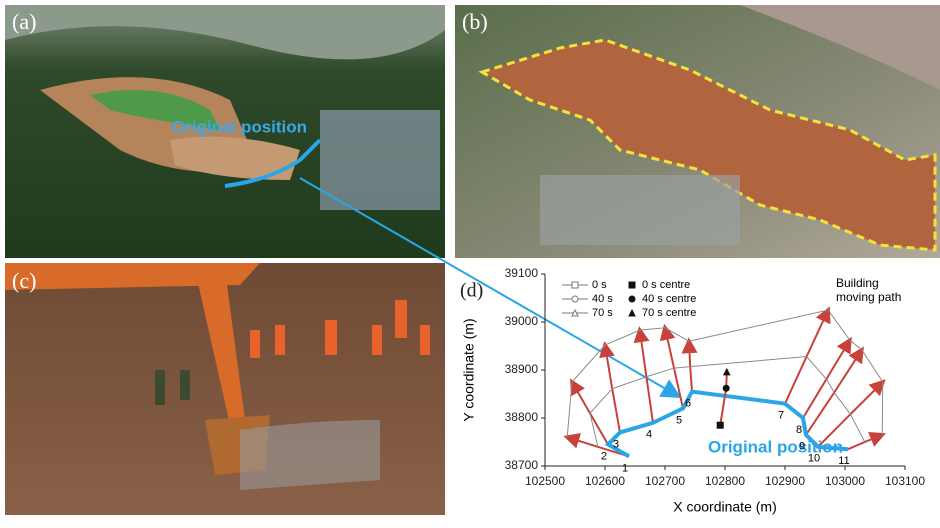 The width and height of the screenshot is (940, 528). What do you see at coordinates (605, 481) in the screenshot?
I see `x-tick-label: 102600` at bounding box center [605, 481].